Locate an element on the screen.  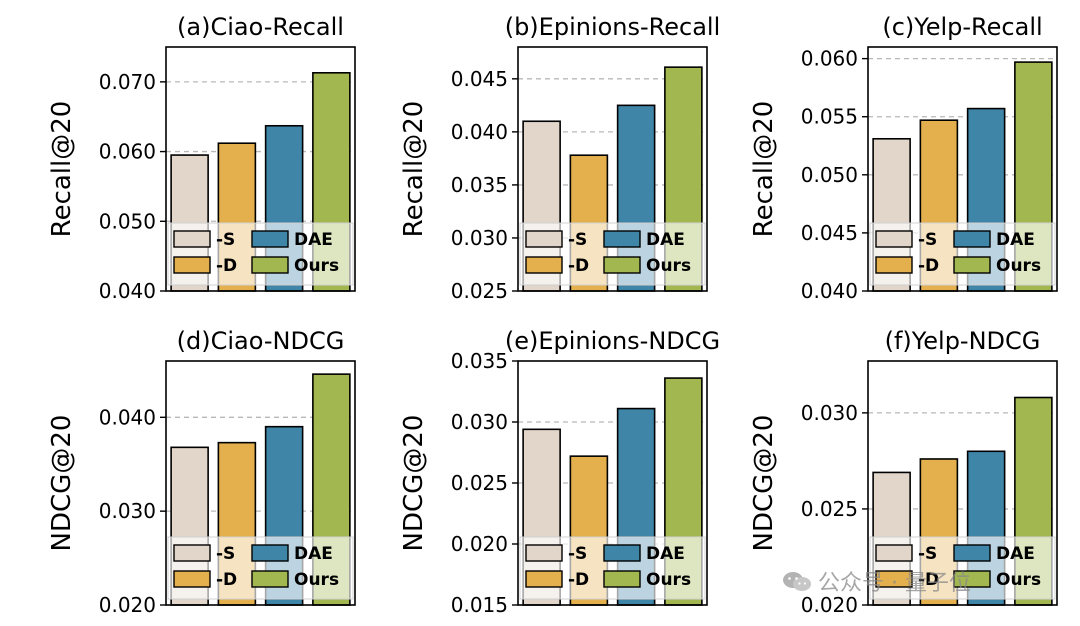
chart-title: (e)Epinions-NDCG is located at coordinates (612, 341).